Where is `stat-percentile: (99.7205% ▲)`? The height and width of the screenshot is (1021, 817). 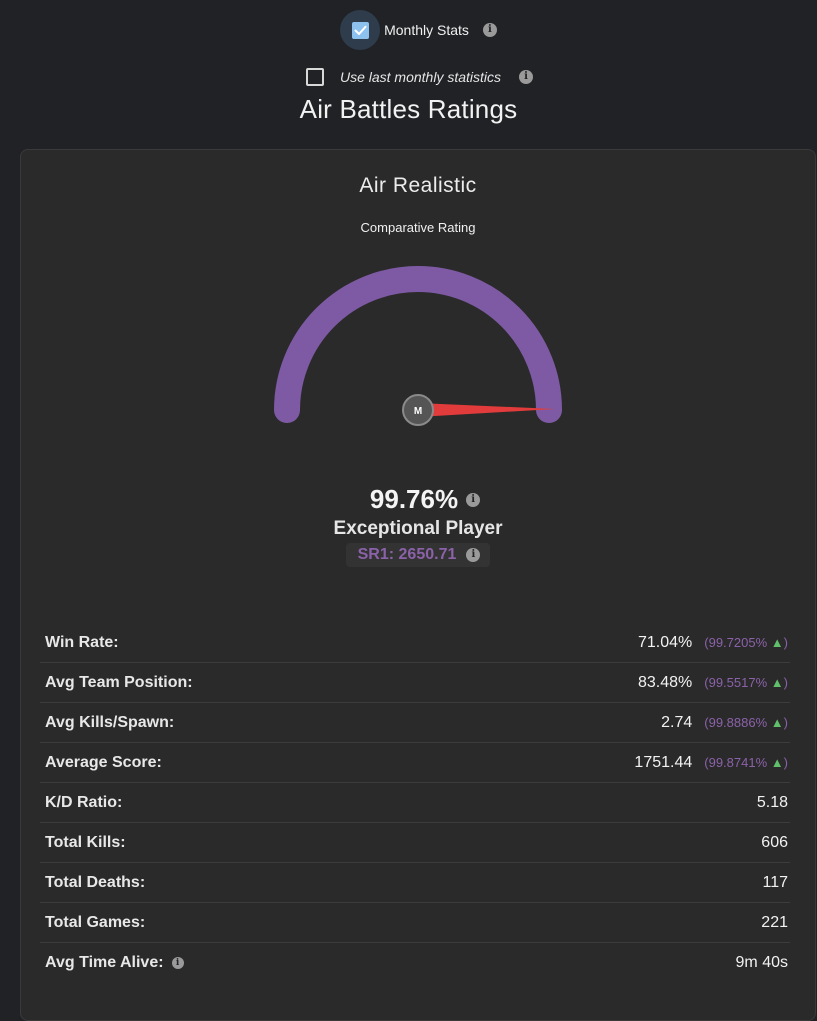 stat-percentile: (99.7205% ▲) is located at coordinates (746, 642).